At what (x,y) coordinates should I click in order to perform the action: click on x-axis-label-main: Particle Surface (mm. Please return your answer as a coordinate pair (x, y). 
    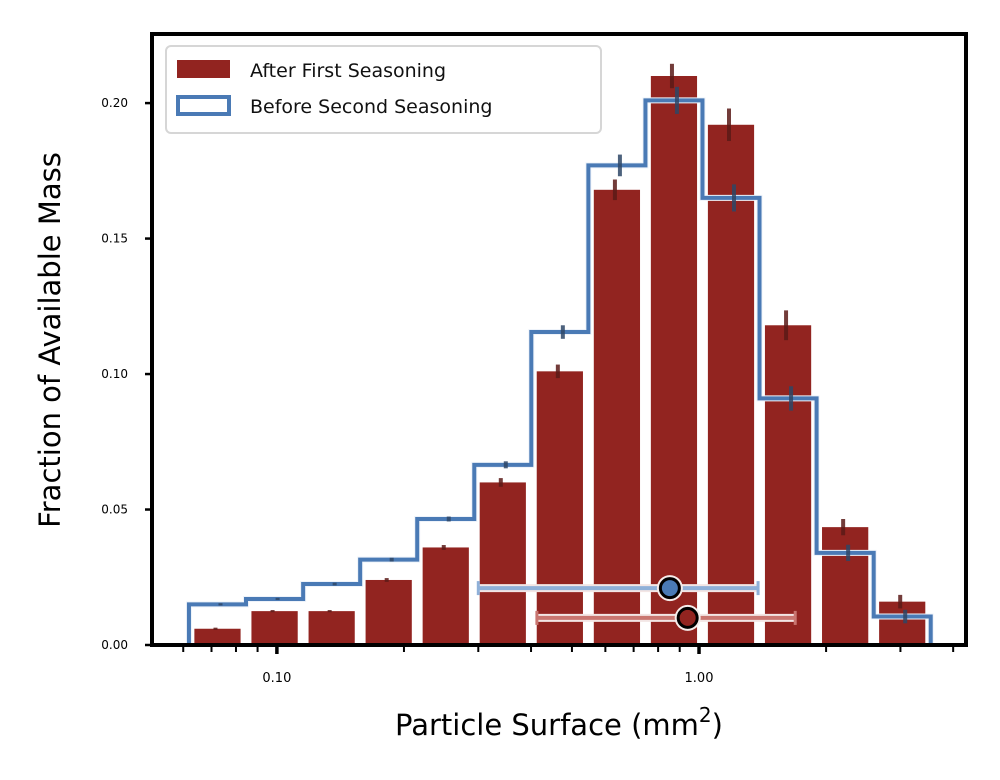
    Looking at the image, I should click on (547, 725).